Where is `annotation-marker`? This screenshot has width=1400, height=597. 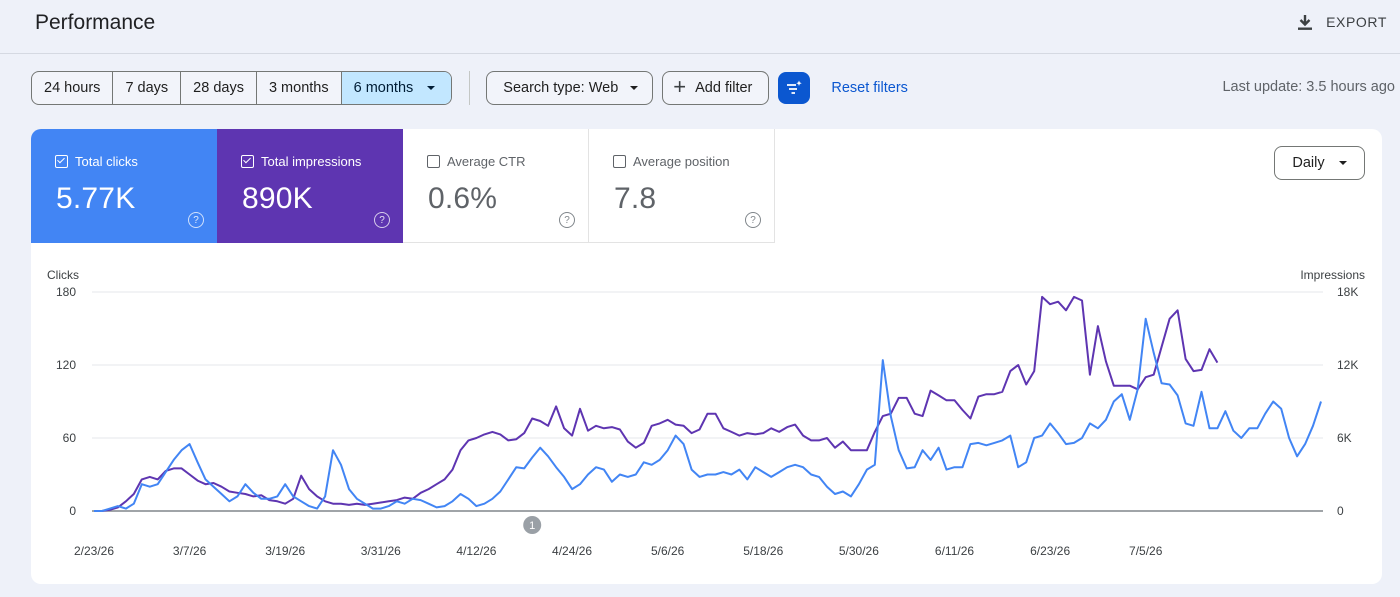 annotation-marker is located at coordinates (532, 525).